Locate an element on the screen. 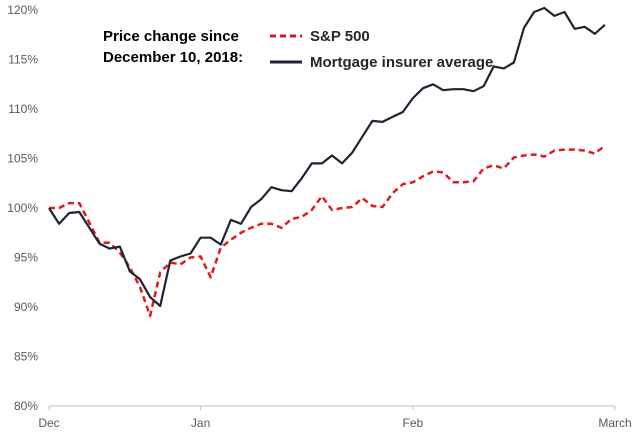 The image size is (640, 434). x-tick-label: Feb is located at coordinates (413, 423).